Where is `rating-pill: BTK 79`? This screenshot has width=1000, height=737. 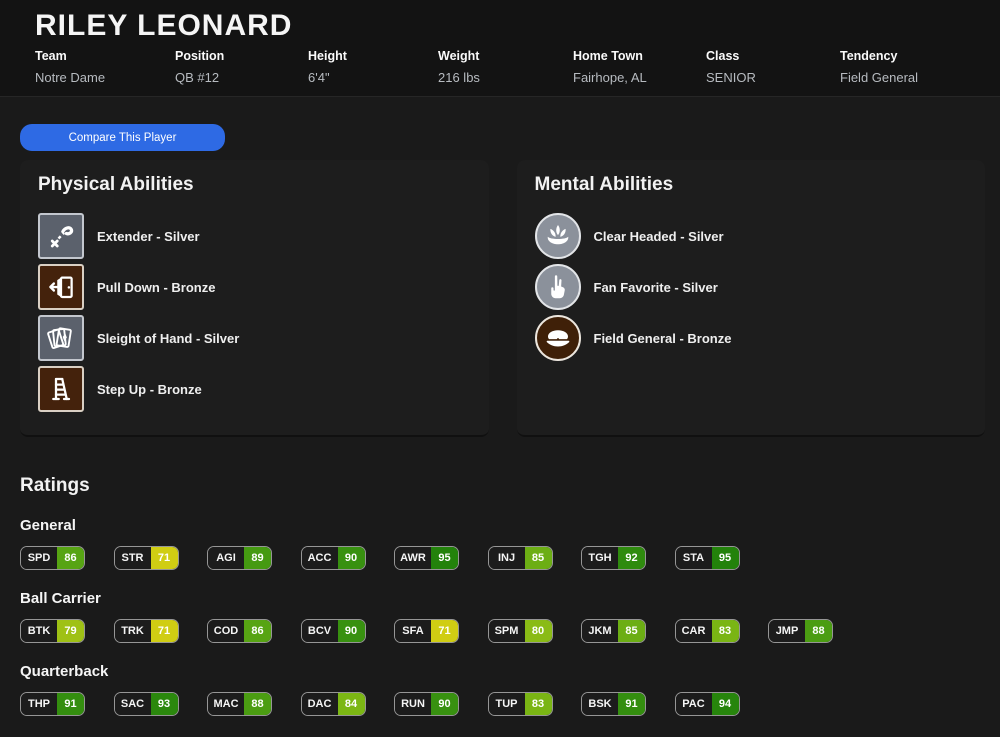 rating-pill: BTK 79 is located at coordinates (52, 631).